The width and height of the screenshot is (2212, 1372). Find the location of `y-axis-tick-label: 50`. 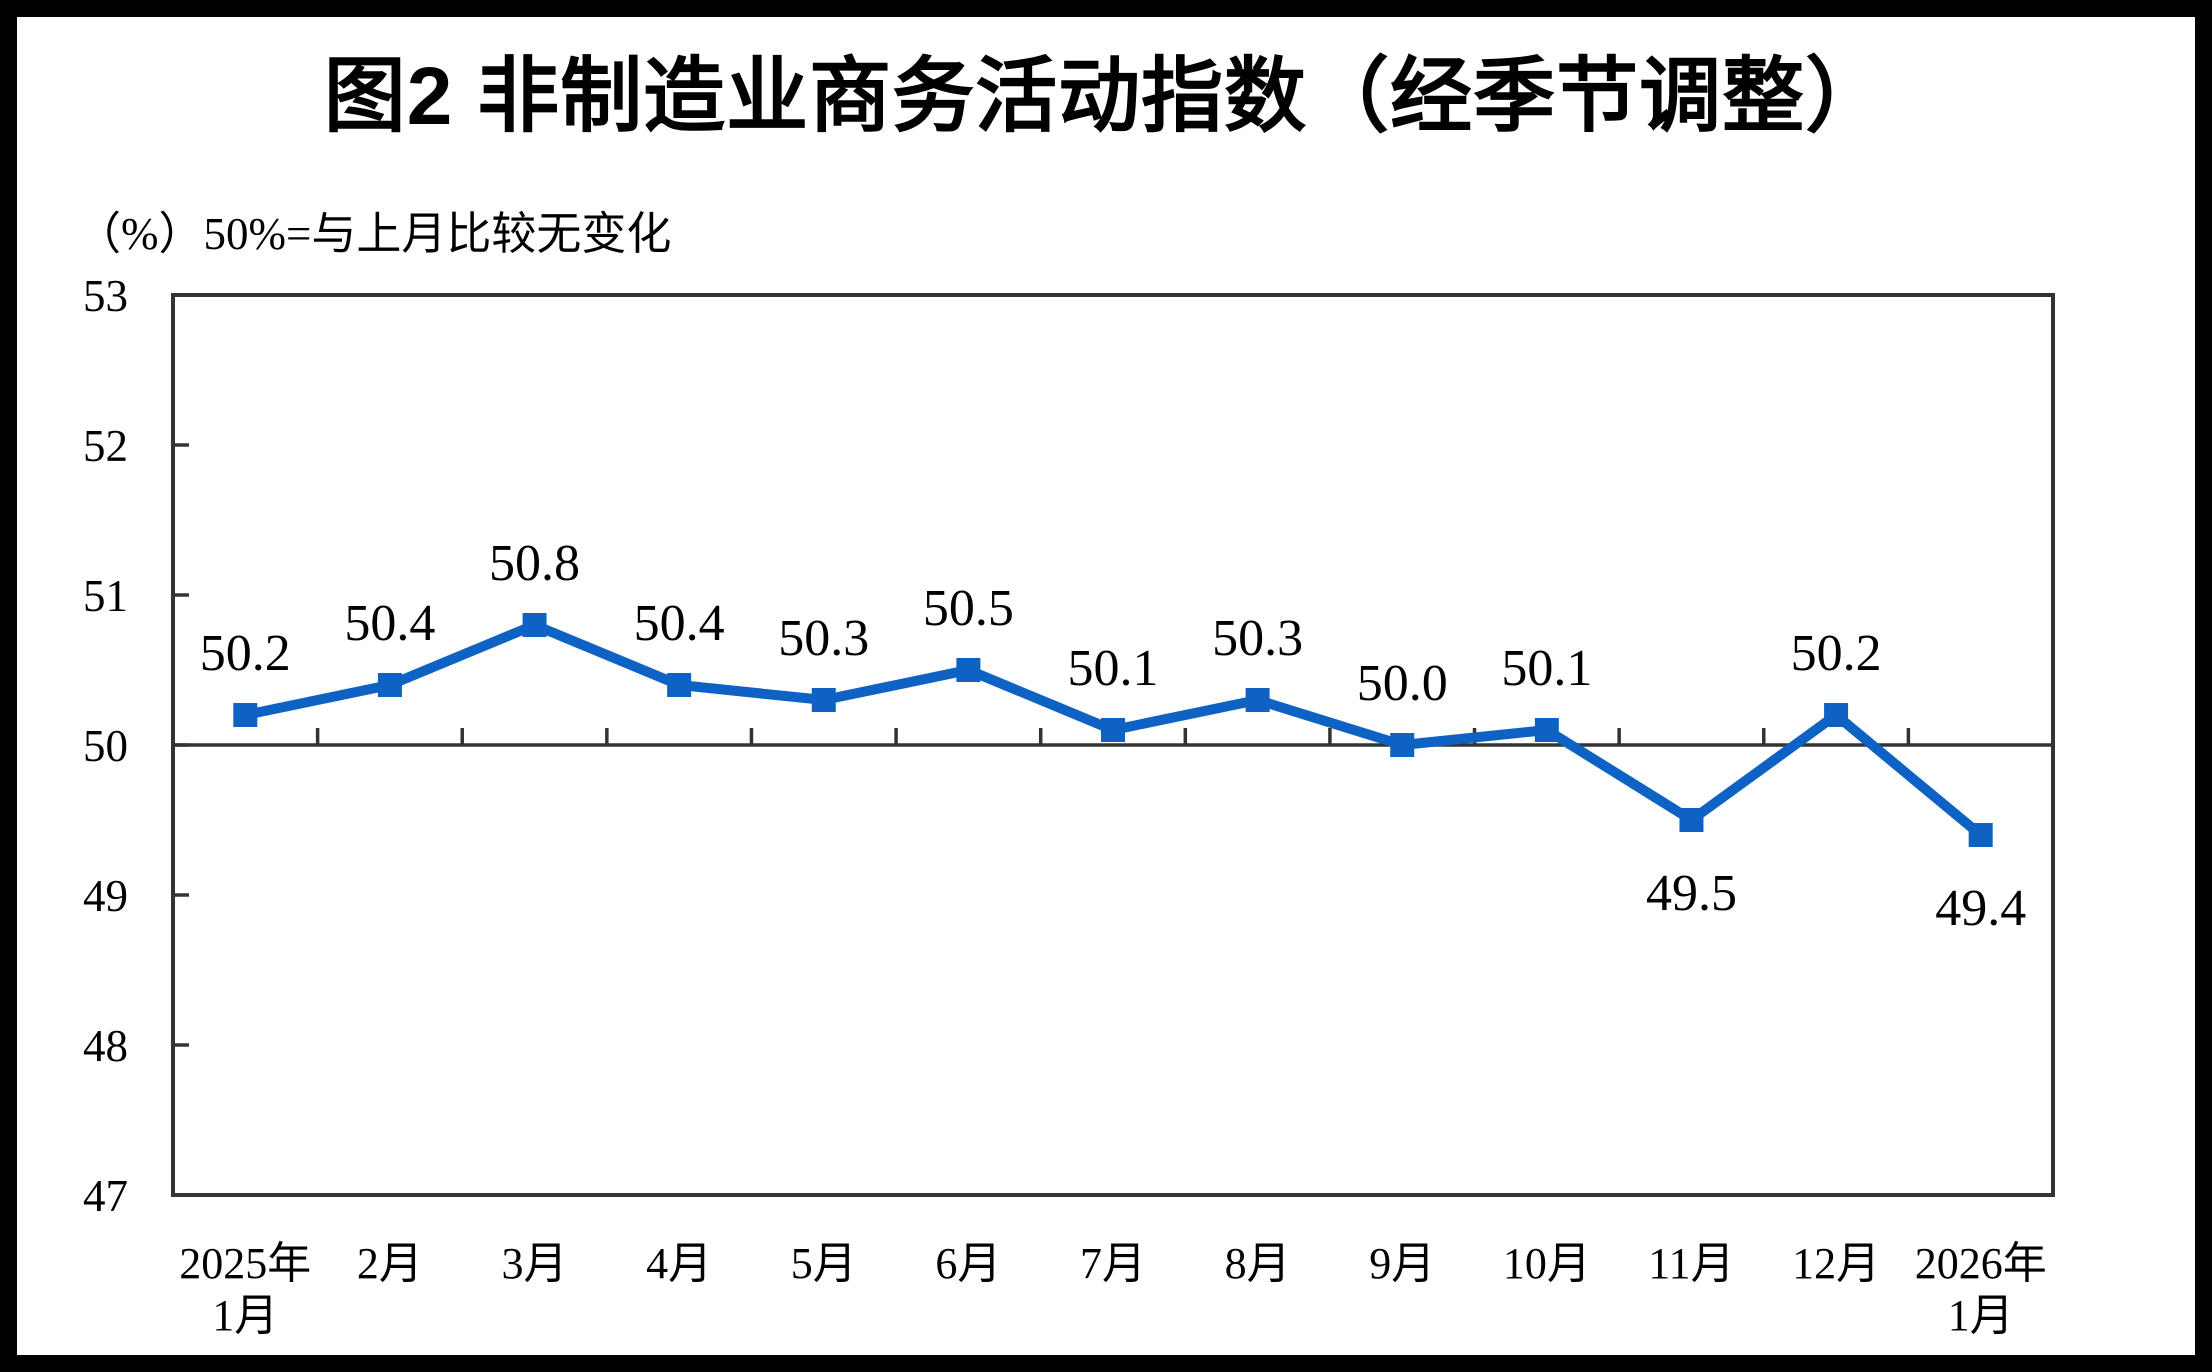

y-axis-tick-label: 50 is located at coordinates (105, 746).